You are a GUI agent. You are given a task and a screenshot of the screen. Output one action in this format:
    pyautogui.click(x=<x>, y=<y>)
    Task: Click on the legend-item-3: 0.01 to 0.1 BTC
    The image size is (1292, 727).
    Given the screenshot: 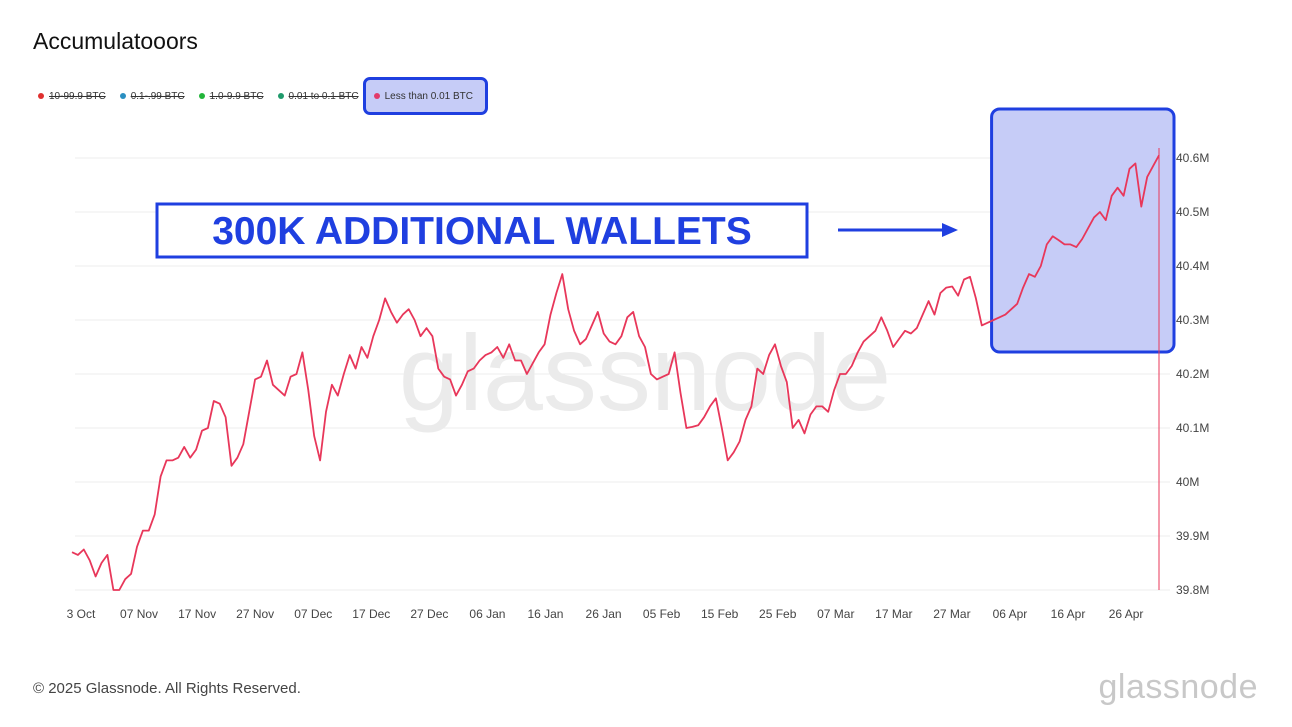 What is the action you would take?
    pyautogui.click(x=318, y=96)
    